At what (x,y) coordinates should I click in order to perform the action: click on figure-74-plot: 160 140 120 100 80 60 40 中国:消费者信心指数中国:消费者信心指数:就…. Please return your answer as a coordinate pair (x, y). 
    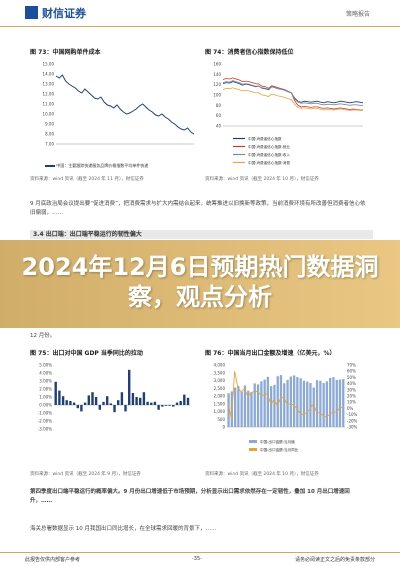
    Looking at the image, I should click on (288, 113).